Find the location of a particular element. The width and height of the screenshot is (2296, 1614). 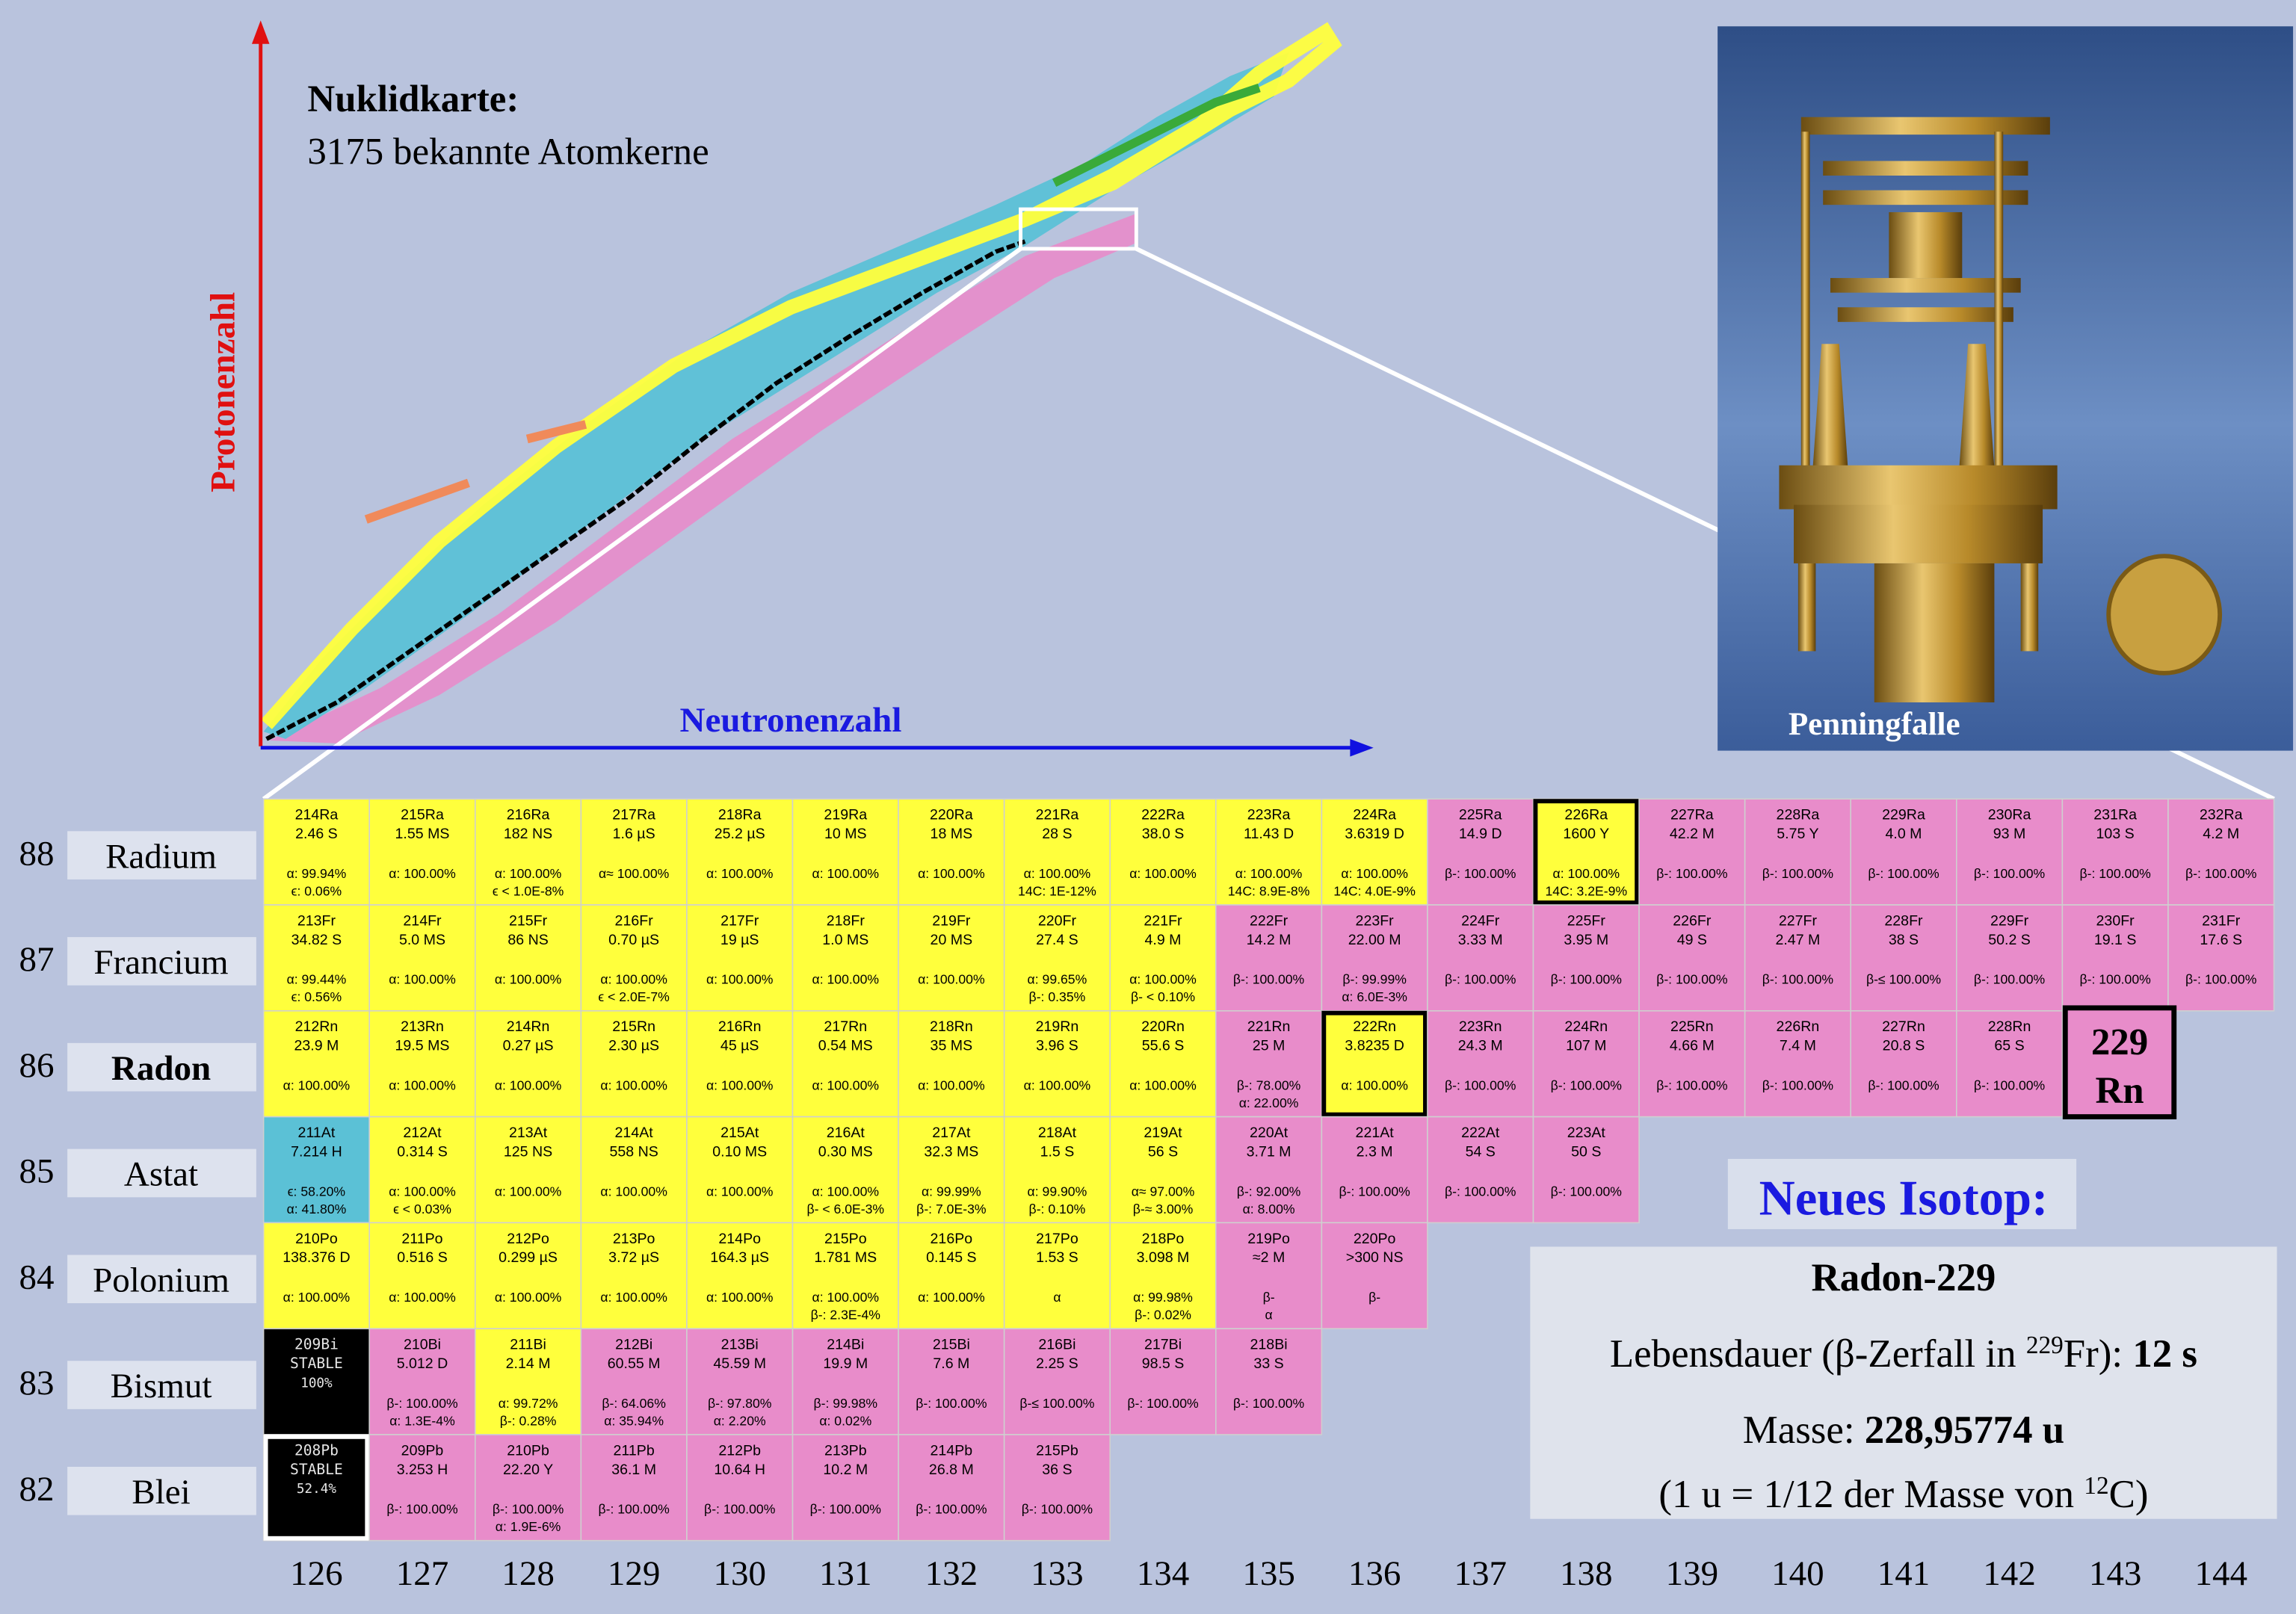

half-life: 7.214 H is located at coordinates (317, 1152).